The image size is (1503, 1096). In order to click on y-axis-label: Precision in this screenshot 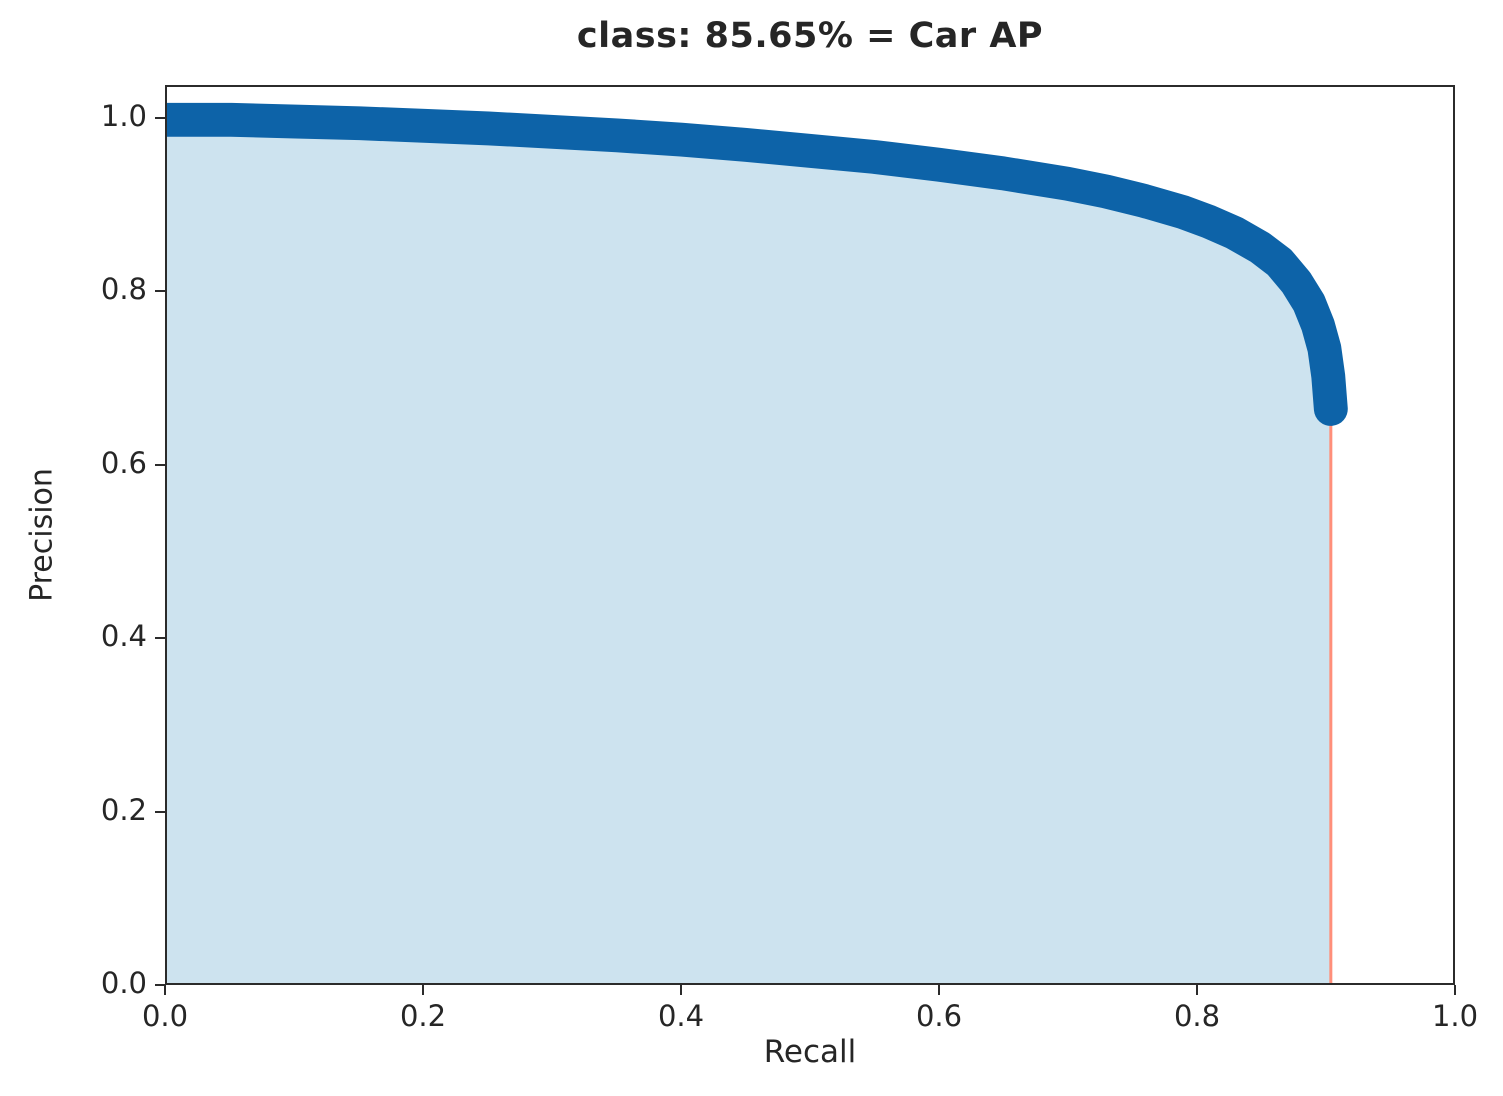, I will do `click(42, 535)`.